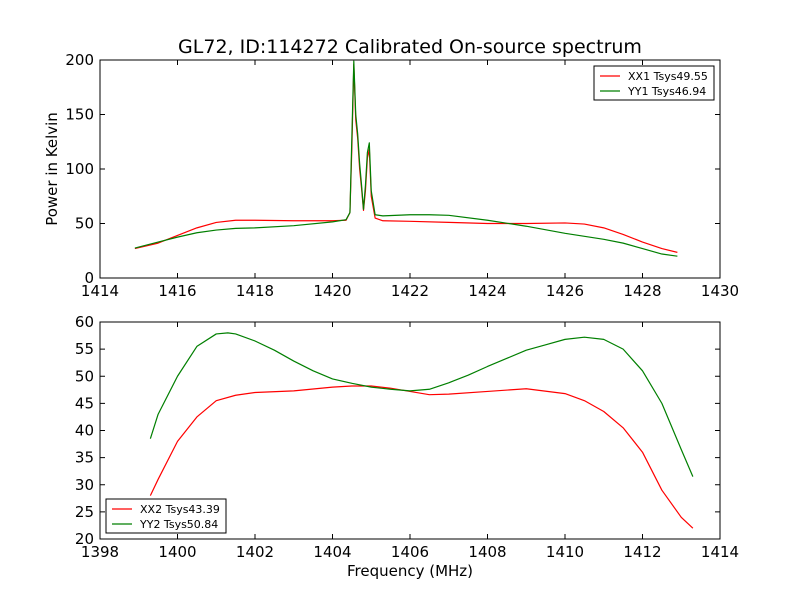 This screenshot has height=600, width=800. Describe the element at coordinates (642, 552) in the screenshot. I see `x-tick-label: 1412` at that location.